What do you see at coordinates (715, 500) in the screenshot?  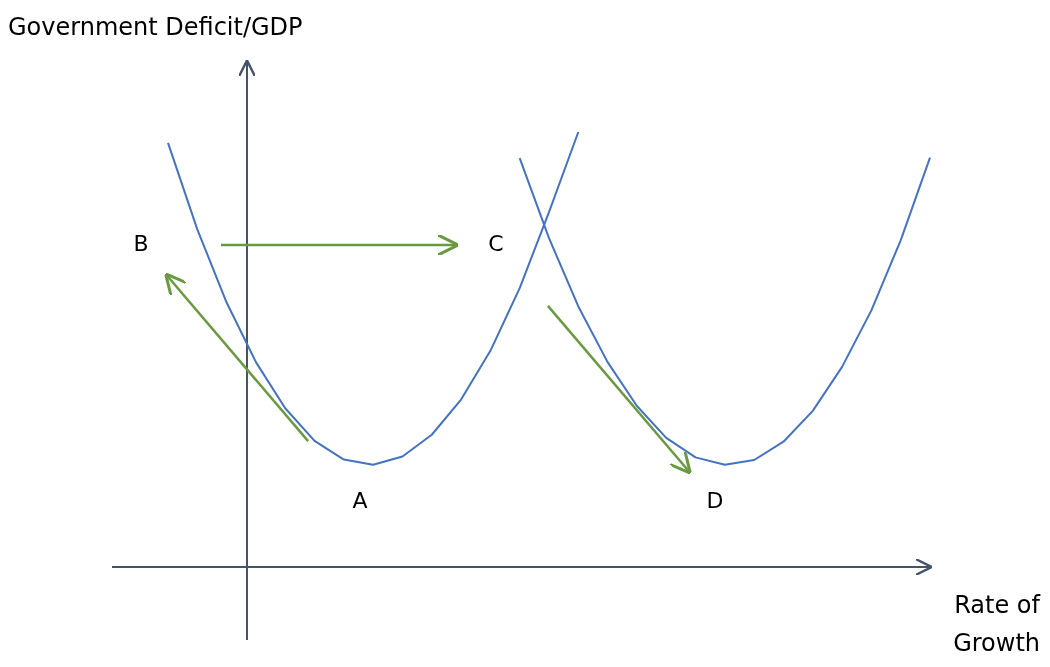 I see `annotation: D` at bounding box center [715, 500].